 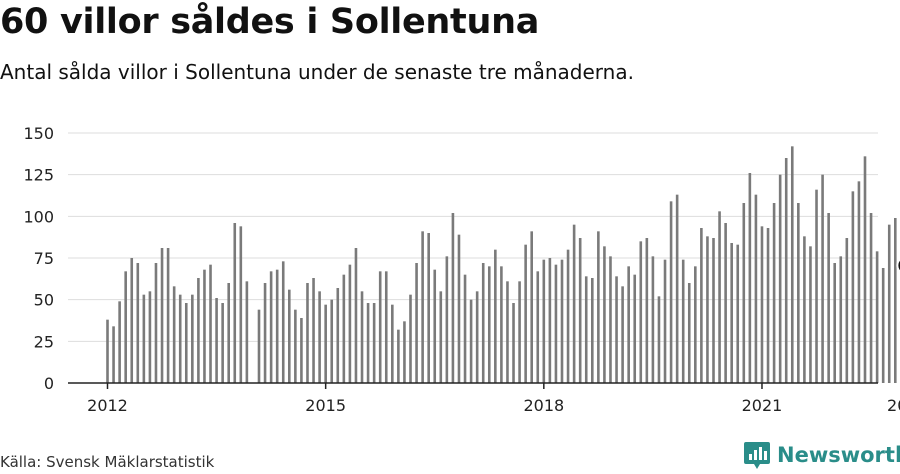 What do you see at coordinates (38, 216) in the screenshot?
I see `y-tick-label: 100` at bounding box center [38, 216].